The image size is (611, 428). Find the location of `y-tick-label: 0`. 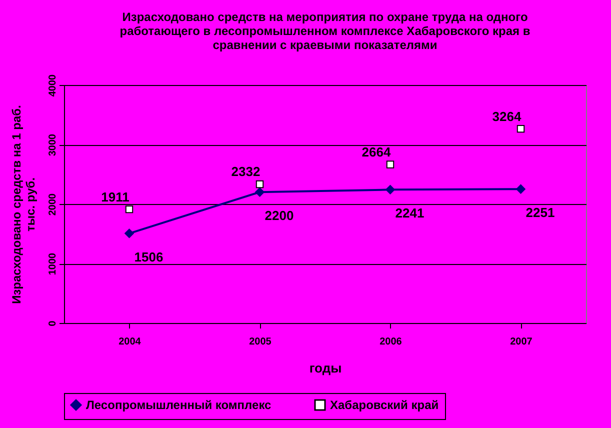

y-tick-label: 0 is located at coordinates (53, 323).